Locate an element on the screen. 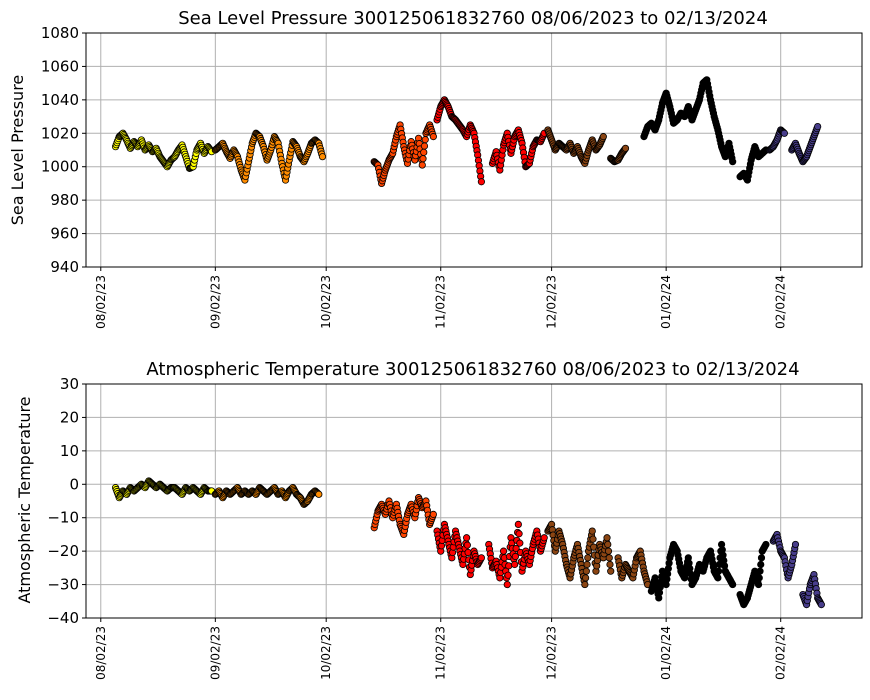  y-tick-label: 1060 is located at coordinates (60, 66).